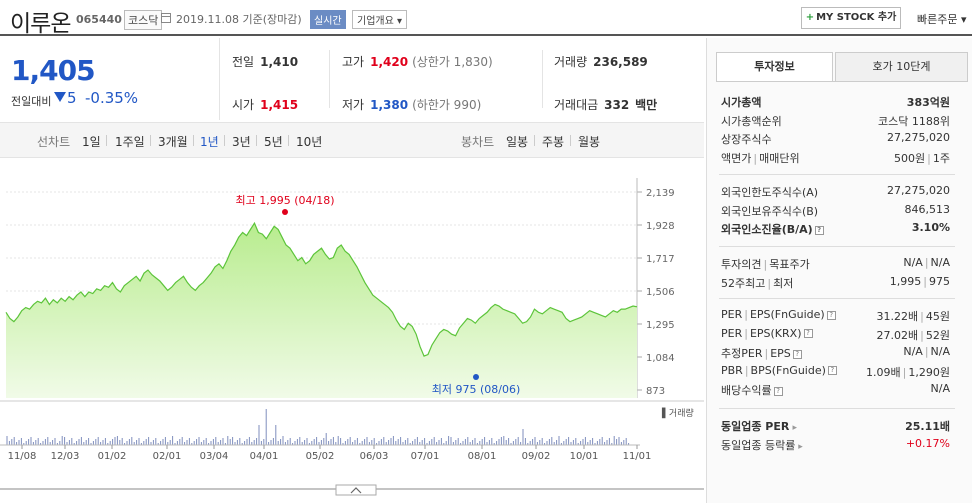 The width and height of the screenshot is (972, 503). What do you see at coordinates (942, 19) in the screenshot?
I see `quick-order-button: 빠른주문 ▾` at bounding box center [942, 19].